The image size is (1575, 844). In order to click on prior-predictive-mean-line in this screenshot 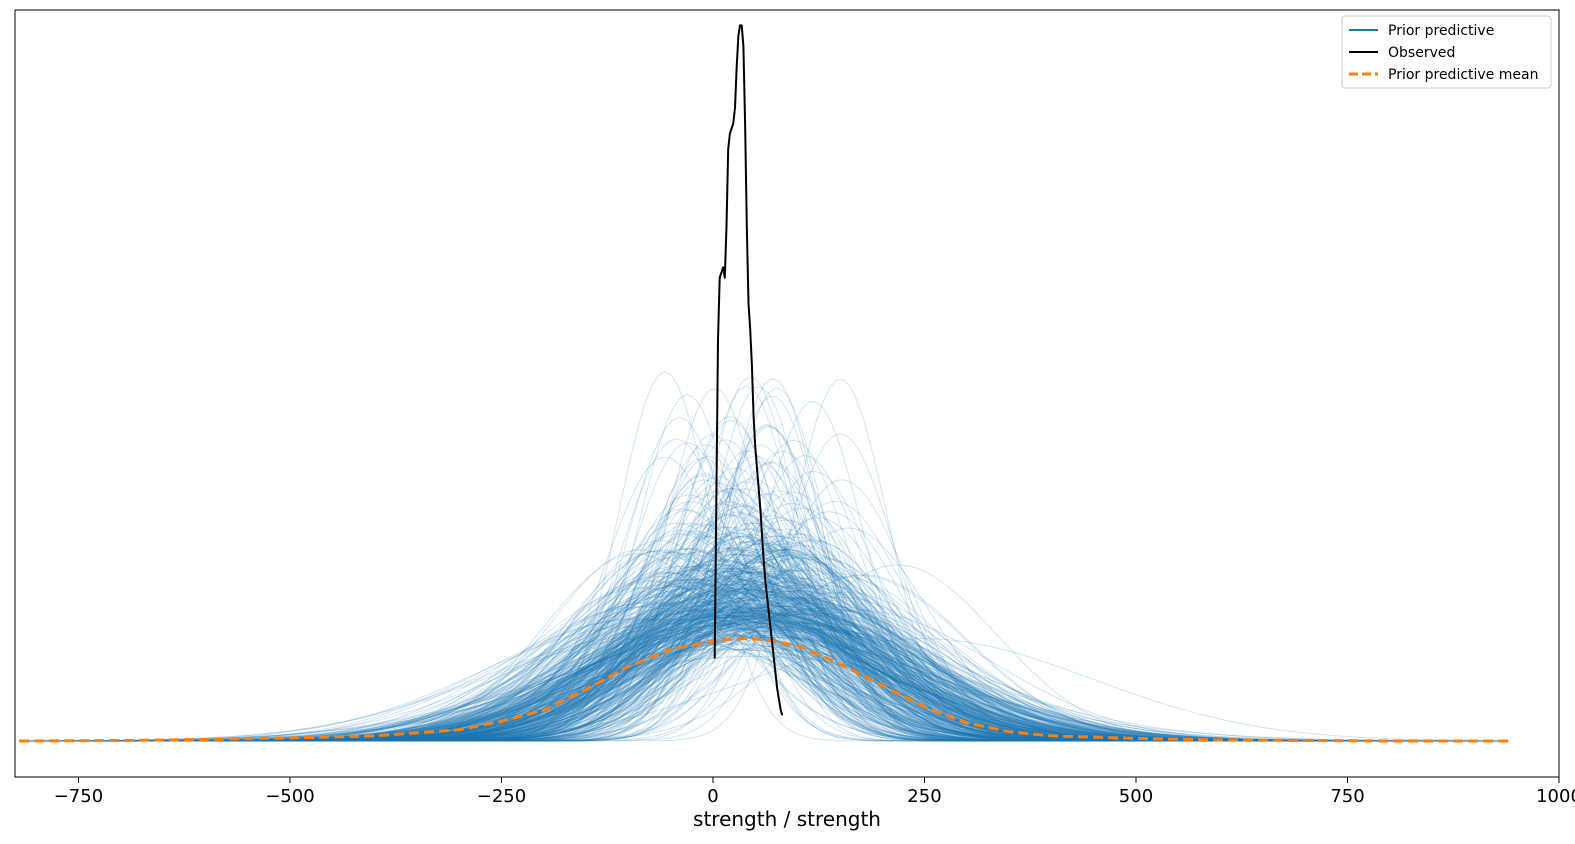, I will do `click(764, 690)`.